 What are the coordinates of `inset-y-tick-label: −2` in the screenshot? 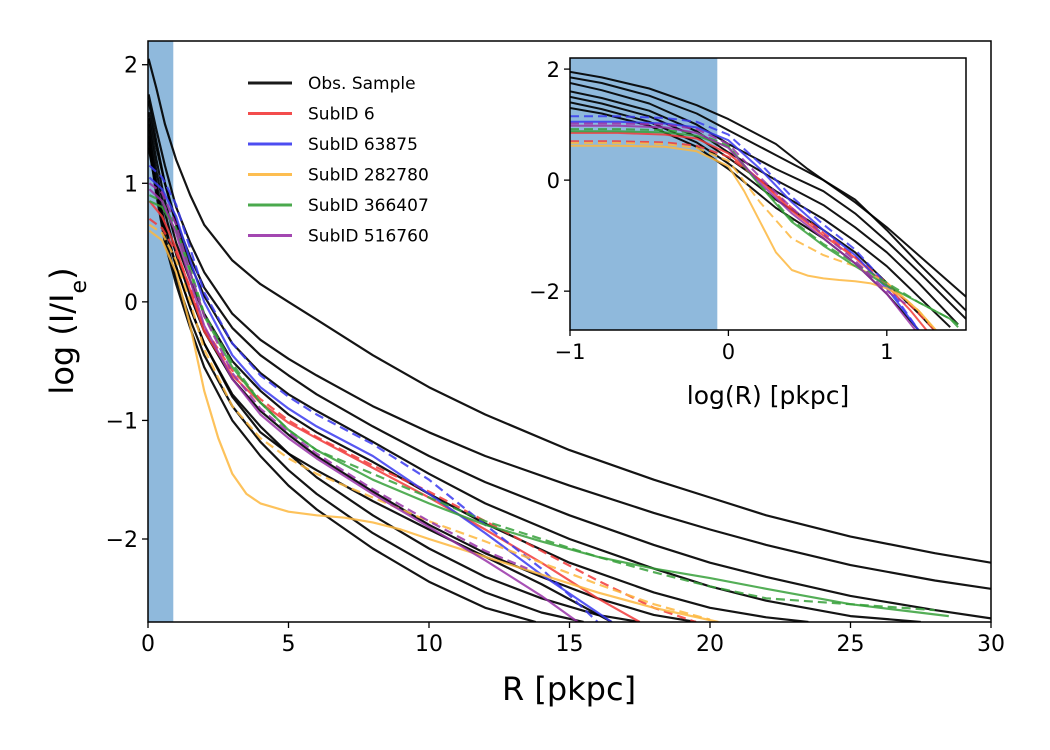 It's located at (544, 292).